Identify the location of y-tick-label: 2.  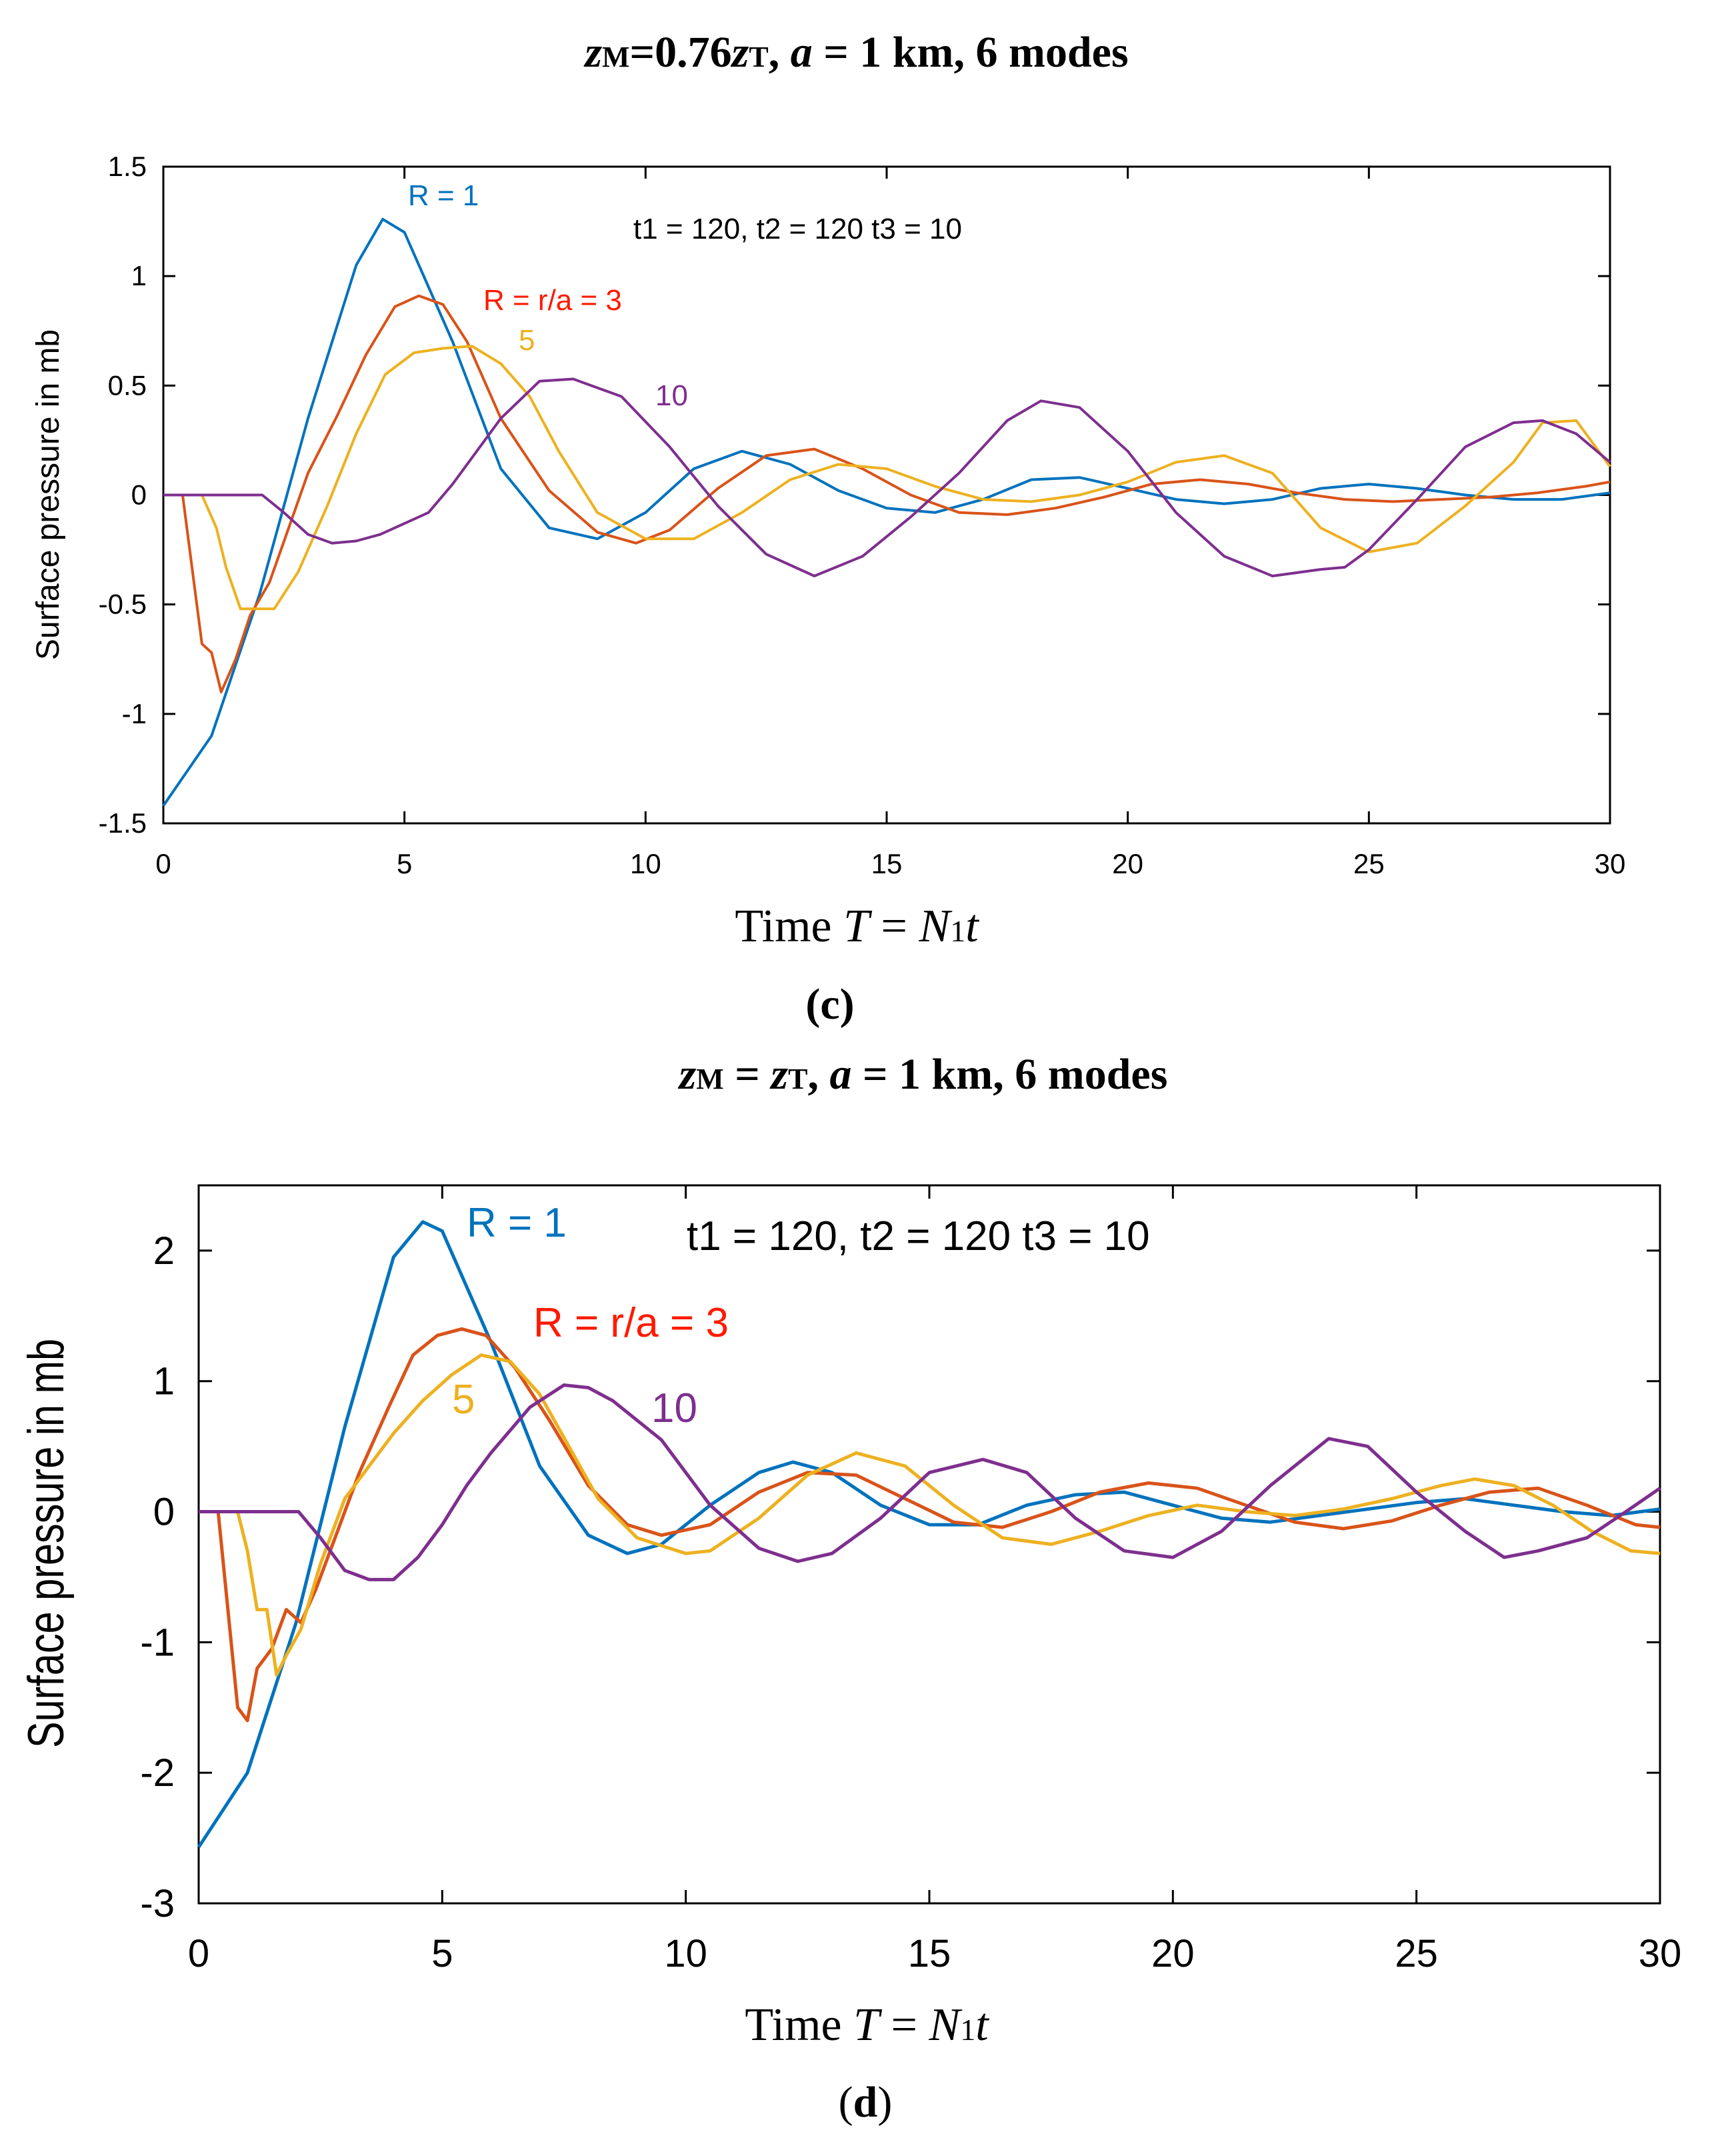
(164, 1251).